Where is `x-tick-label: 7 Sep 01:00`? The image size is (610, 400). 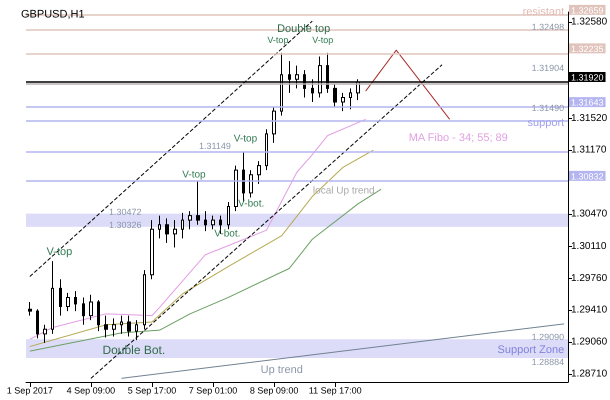 x-tick-label: 7 Sep 01:00 is located at coordinates (213, 391).